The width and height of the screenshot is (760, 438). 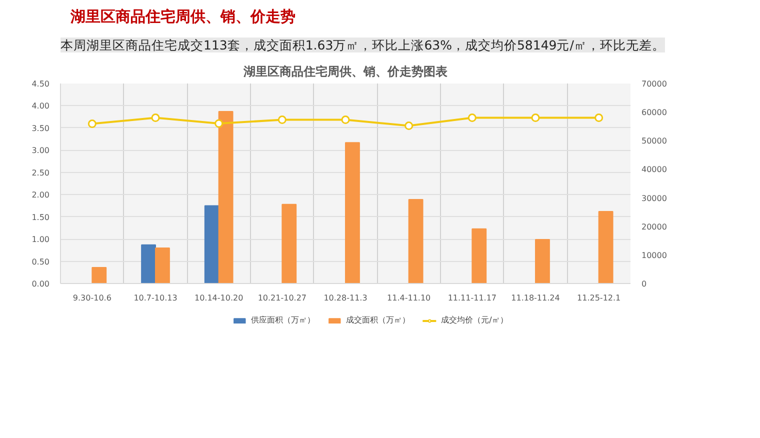 What do you see at coordinates (282, 298) in the screenshot?
I see `x-tick-label: 10.21-10.27` at bounding box center [282, 298].